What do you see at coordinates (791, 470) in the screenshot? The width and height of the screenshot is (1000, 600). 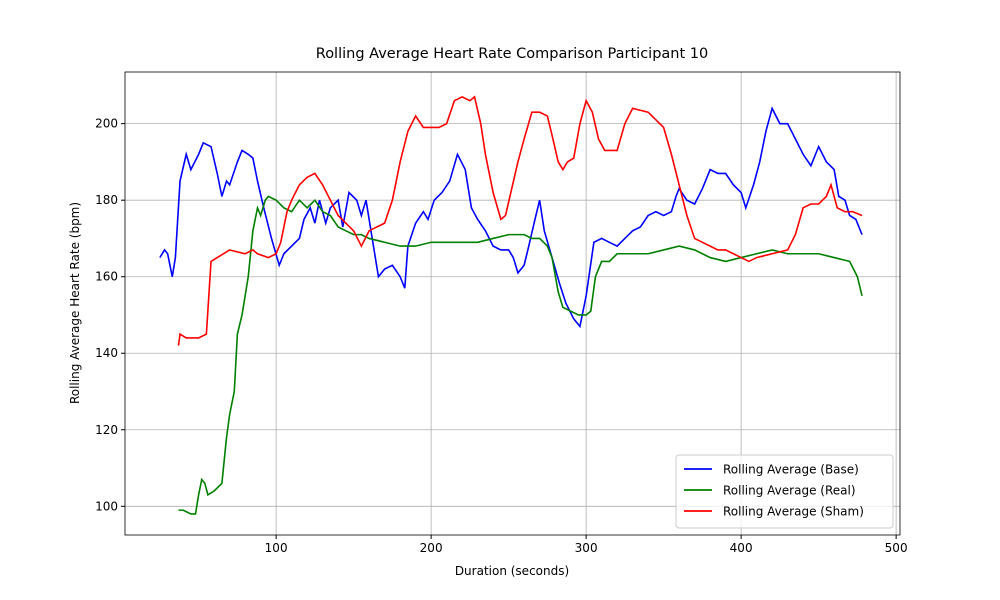 I see `legend-label: Rolling Average (Base)` at bounding box center [791, 470].